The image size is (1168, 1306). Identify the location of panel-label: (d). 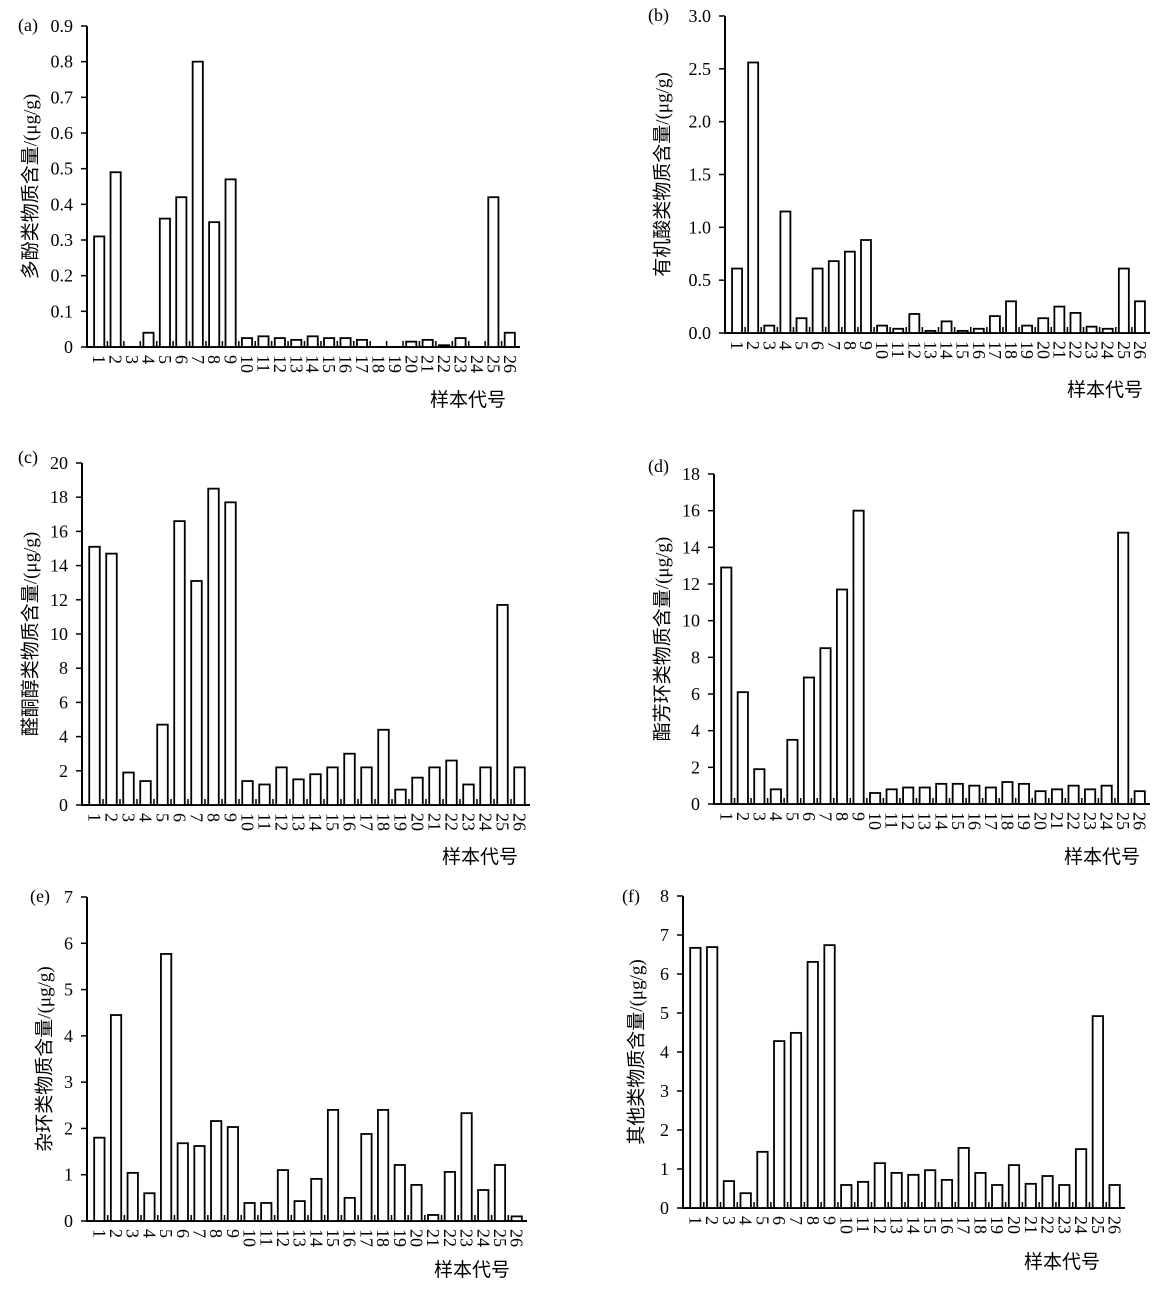
(658, 466).